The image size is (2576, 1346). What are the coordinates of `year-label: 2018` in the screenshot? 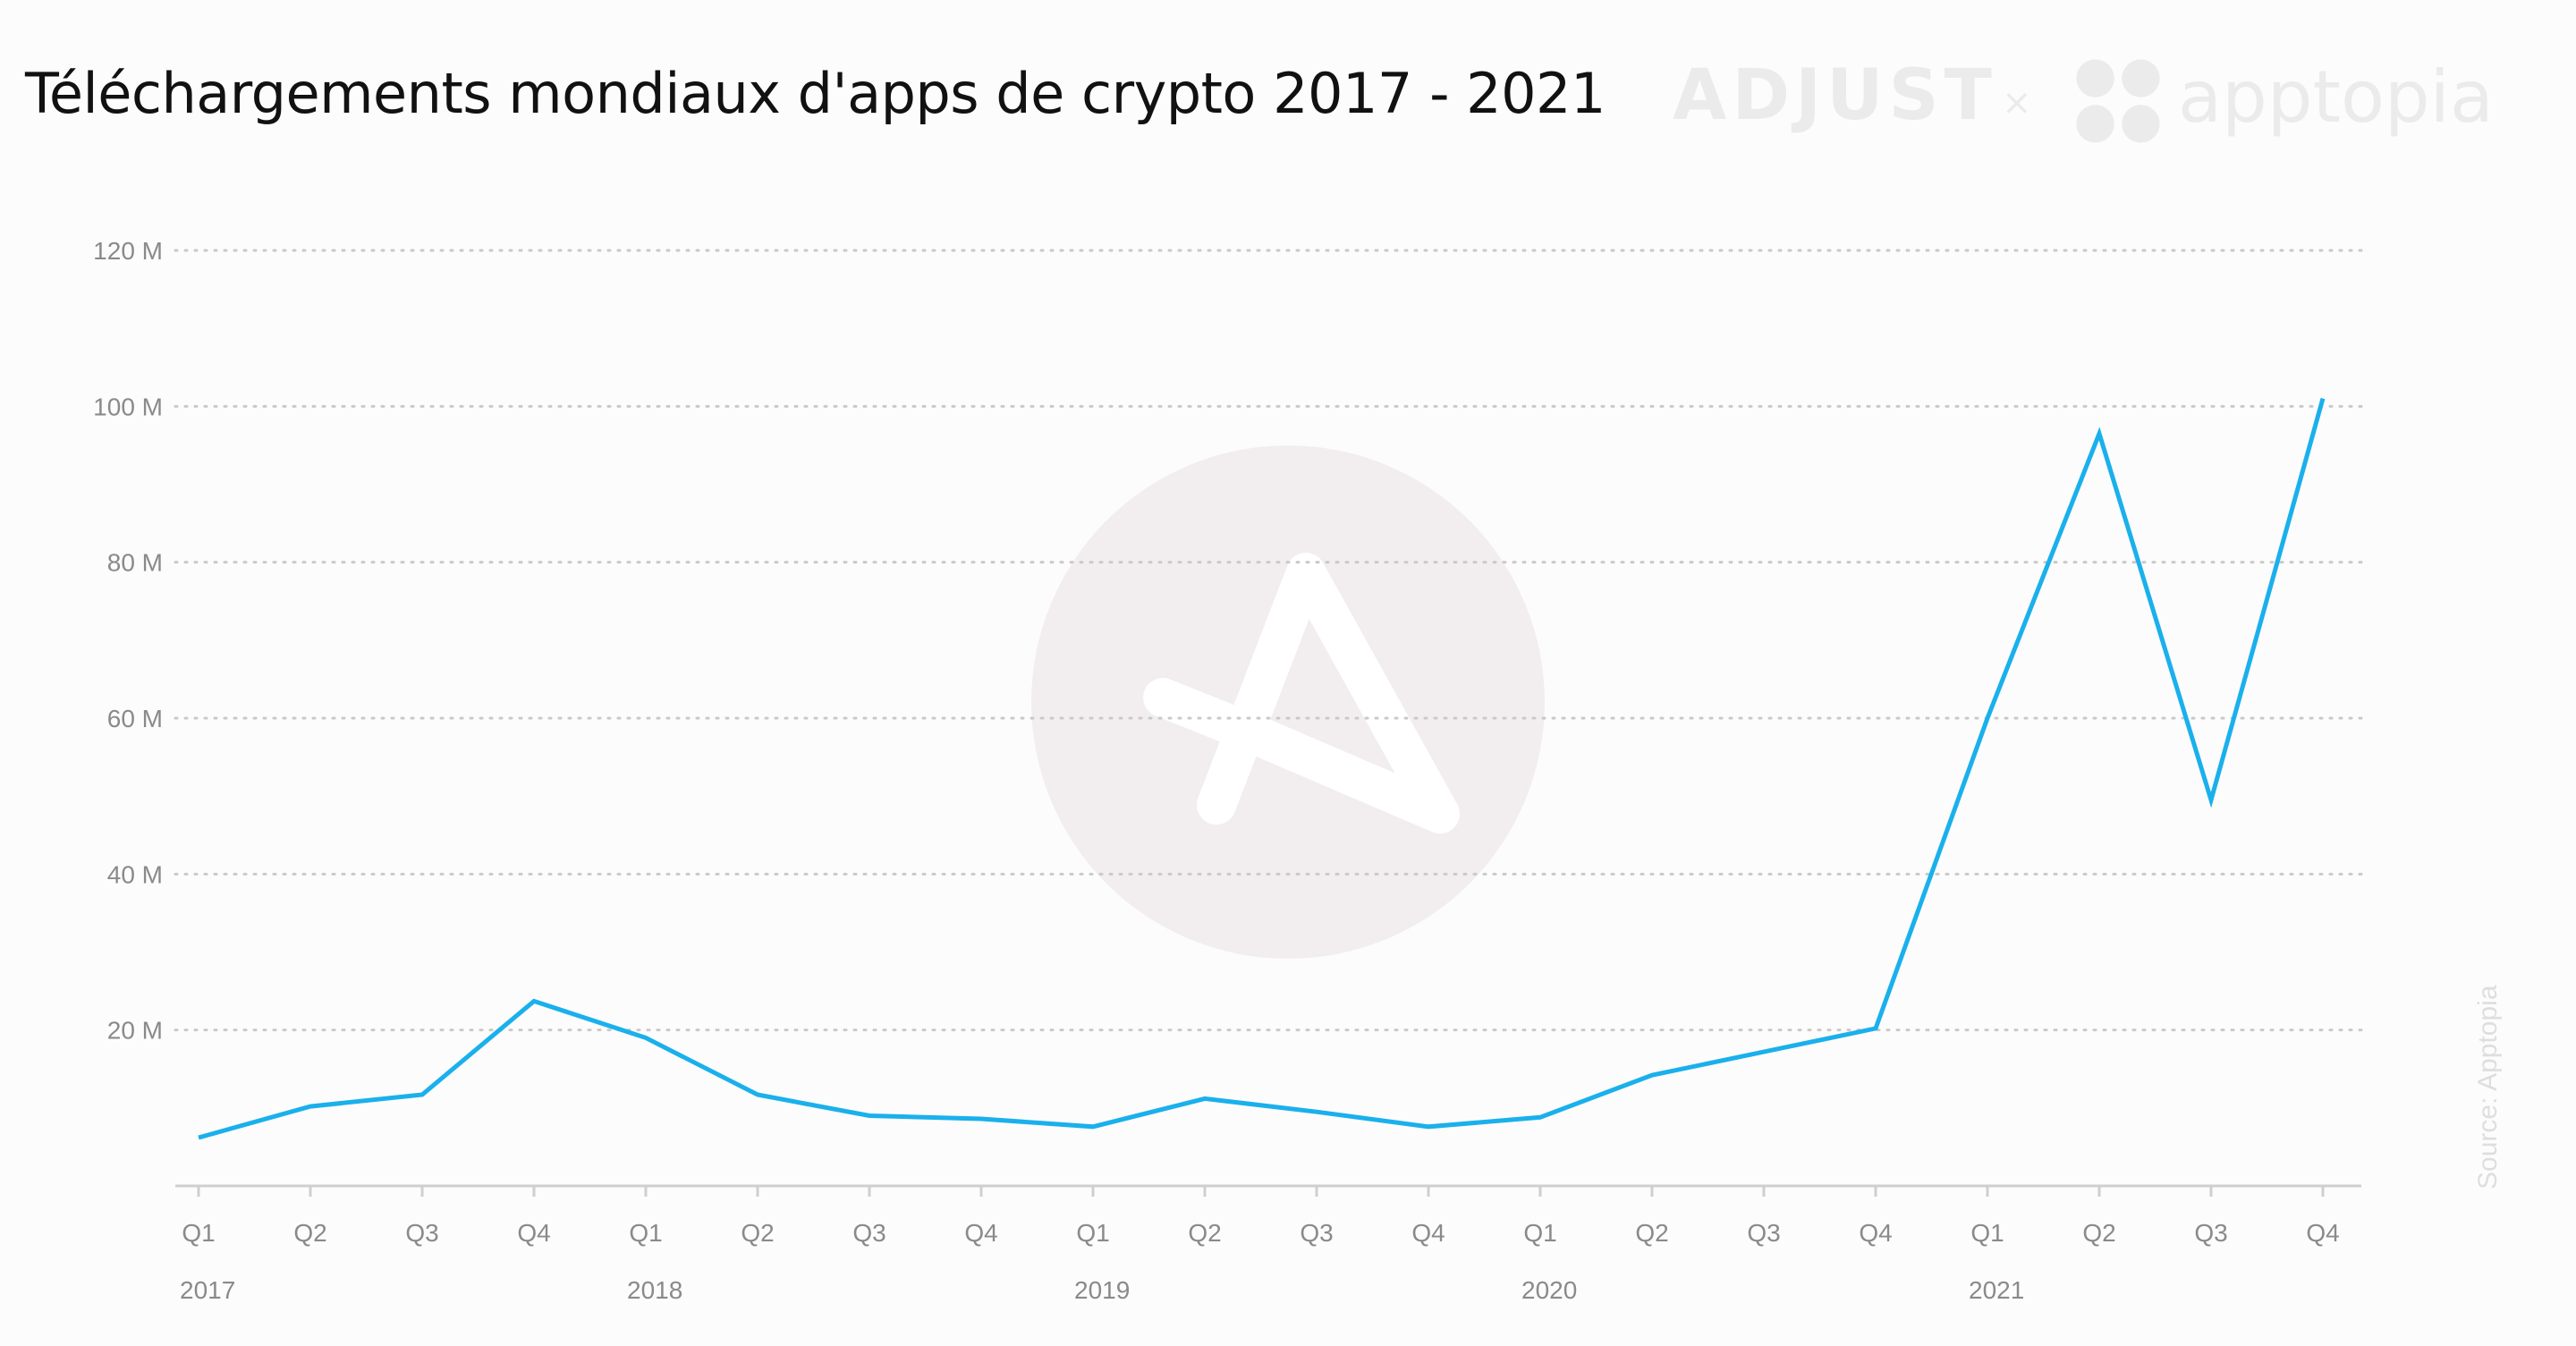 It's located at (654, 1290).